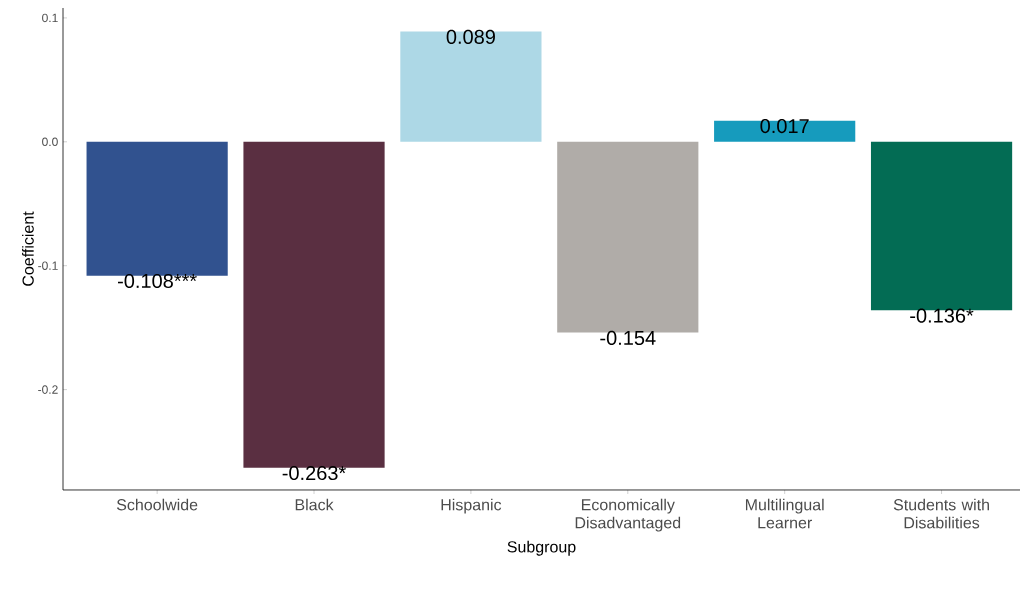 The image size is (1027, 591). What do you see at coordinates (941, 513) in the screenshot?
I see `x-tick-label: Students with Disabilities` at bounding box center [941, 513].